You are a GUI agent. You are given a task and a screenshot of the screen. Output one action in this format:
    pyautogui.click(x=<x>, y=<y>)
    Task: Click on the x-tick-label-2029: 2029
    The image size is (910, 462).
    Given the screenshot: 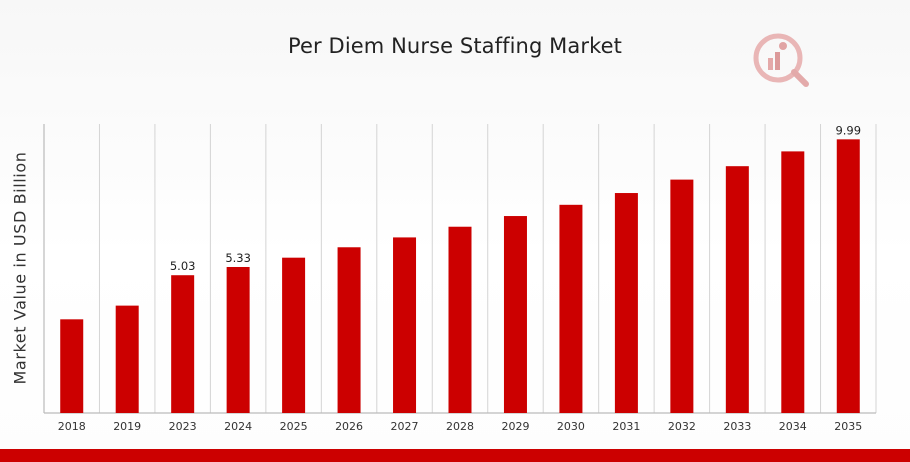 What is the action you would take?
    pyautogui.click(x=515, y=426)
    